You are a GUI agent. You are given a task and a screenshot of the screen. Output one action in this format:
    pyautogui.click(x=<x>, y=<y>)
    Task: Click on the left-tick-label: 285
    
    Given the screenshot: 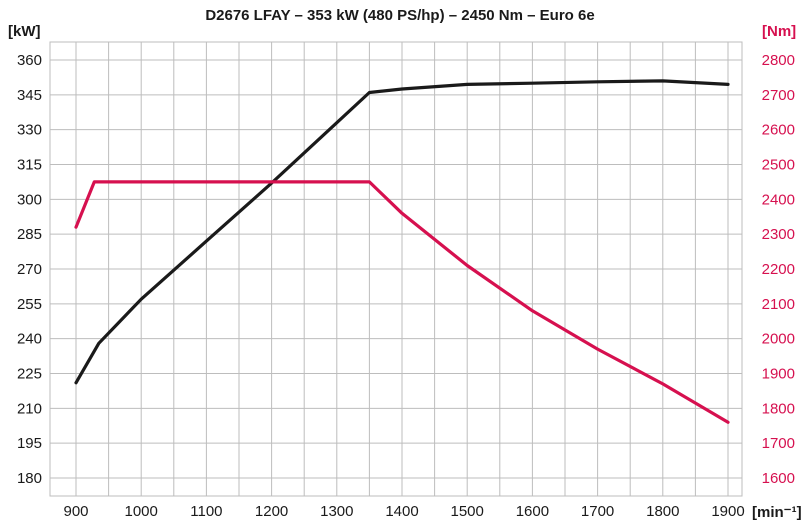 What is the action you would take?
    pyautogui.click(x=29, y=234)
    